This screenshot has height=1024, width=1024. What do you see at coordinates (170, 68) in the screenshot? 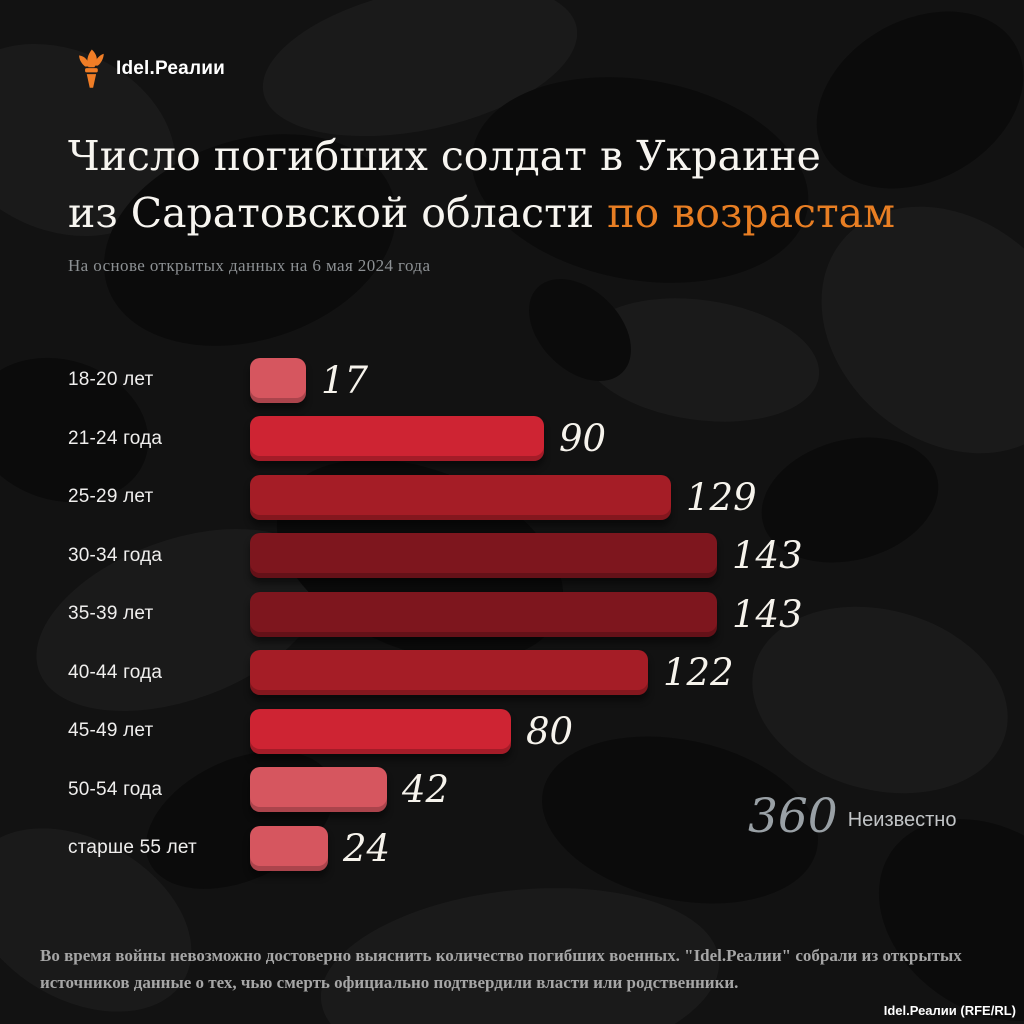
I see `brand-name: Idel.Реалии` at bounding box center [170, 68].